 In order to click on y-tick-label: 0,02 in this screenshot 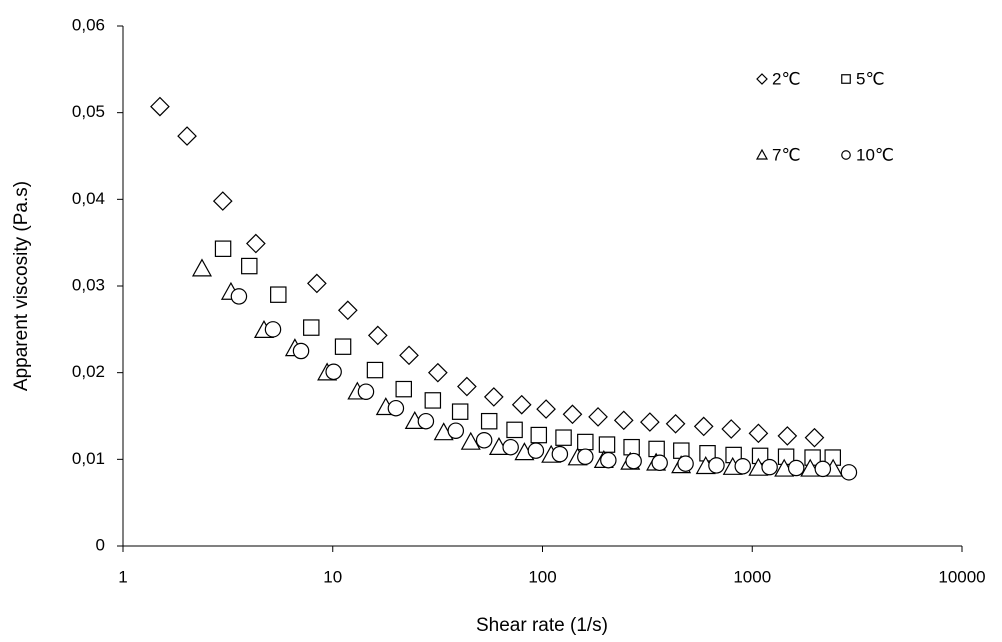, I will do `click(88, 371)`.